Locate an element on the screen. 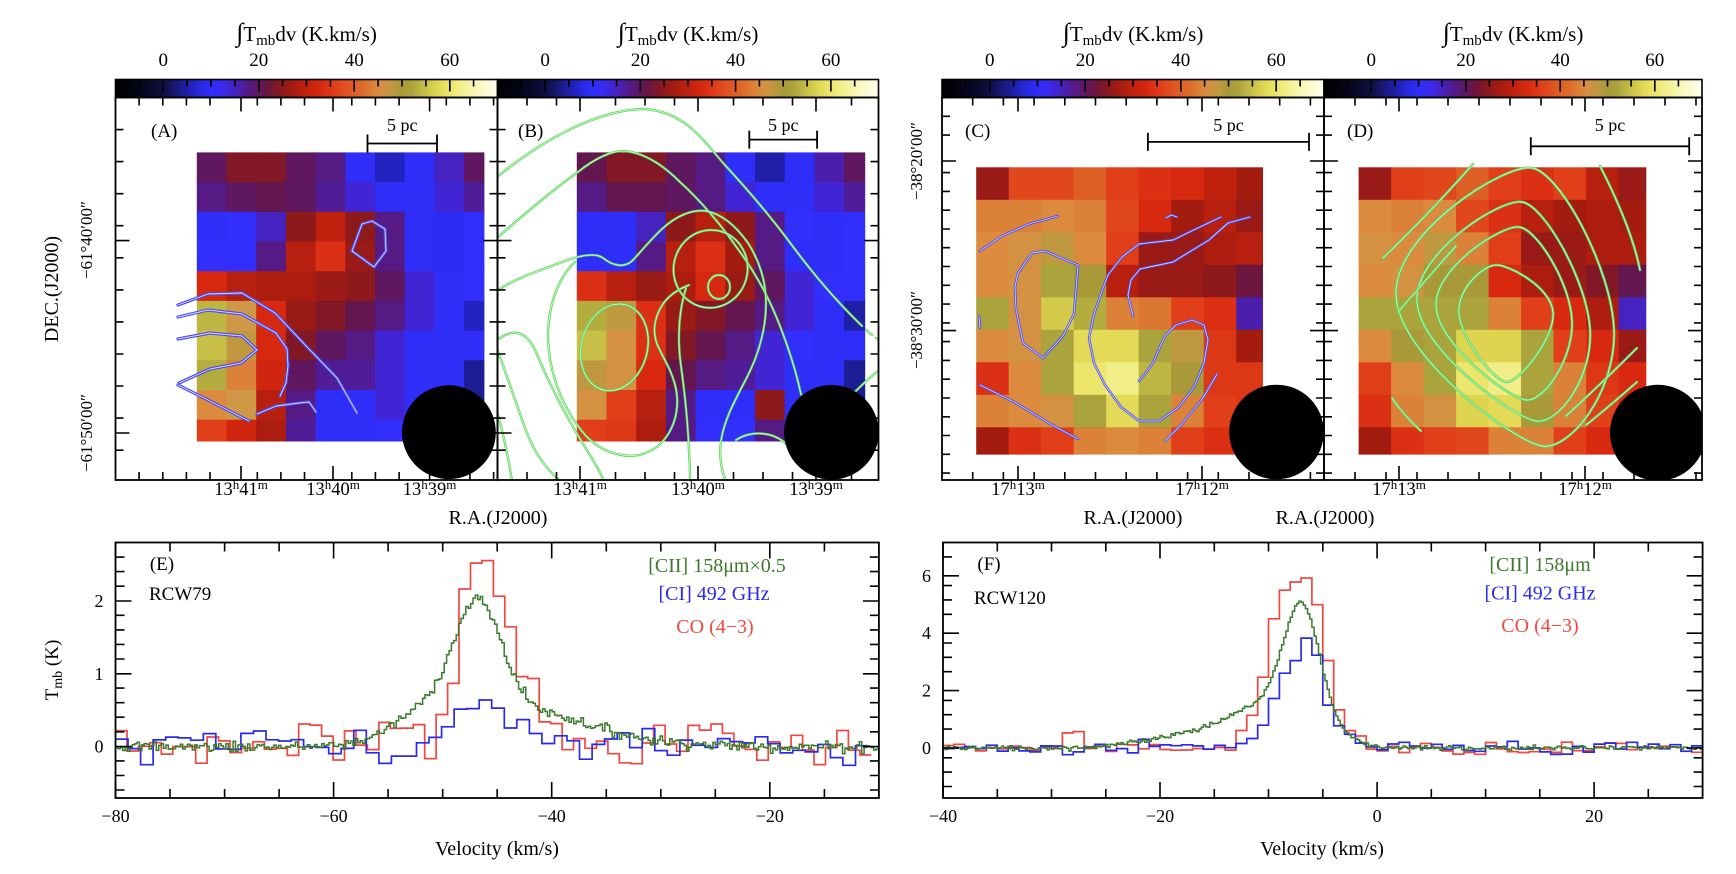 The image size is (1736, 874). svg-text: [CII] 158μm is located at coordinates (1540, 565).